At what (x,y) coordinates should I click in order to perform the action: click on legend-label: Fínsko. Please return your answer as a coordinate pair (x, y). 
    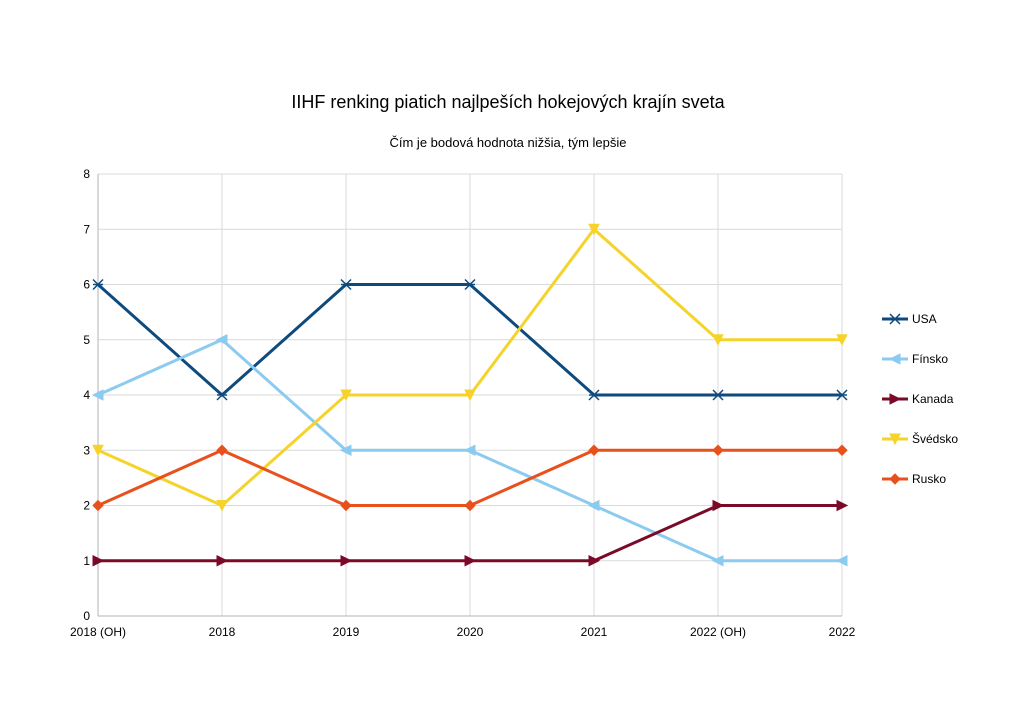
    Looking at the image, I should click on (930, 359).